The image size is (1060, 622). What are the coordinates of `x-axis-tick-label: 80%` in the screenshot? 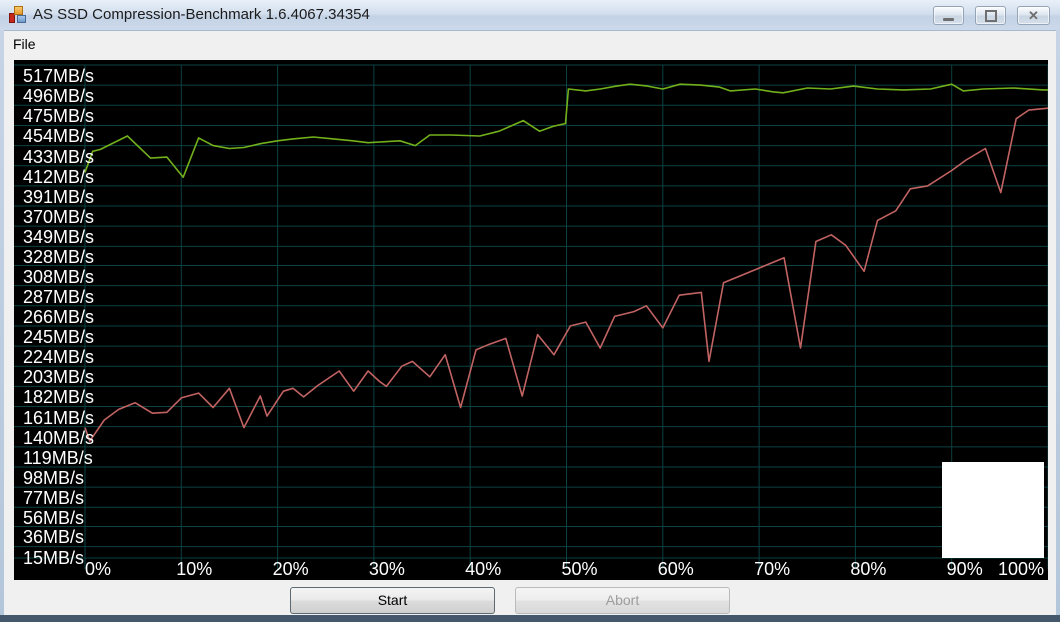 It's located at (868, 569).